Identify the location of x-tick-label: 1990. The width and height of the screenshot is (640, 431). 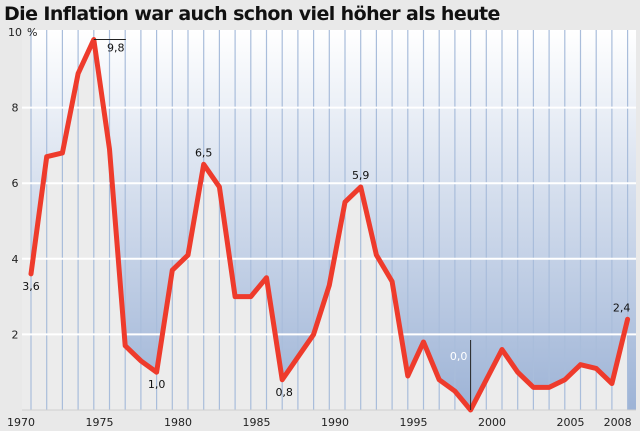
(335, 422).